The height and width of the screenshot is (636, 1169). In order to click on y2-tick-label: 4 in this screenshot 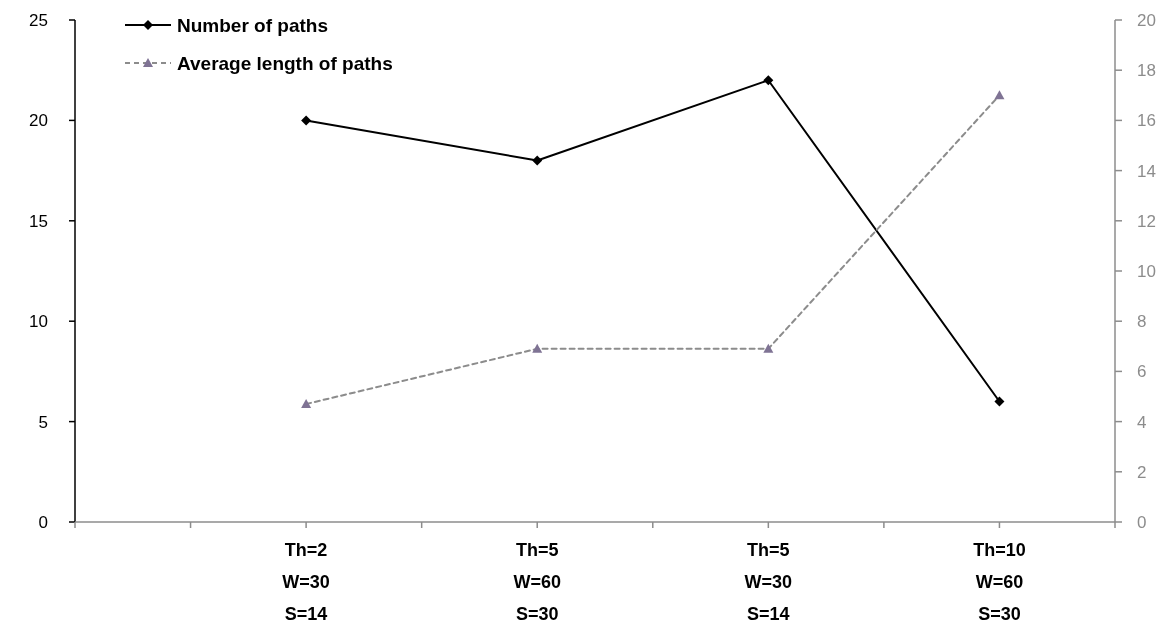, I will do `click(1142, 422)`.